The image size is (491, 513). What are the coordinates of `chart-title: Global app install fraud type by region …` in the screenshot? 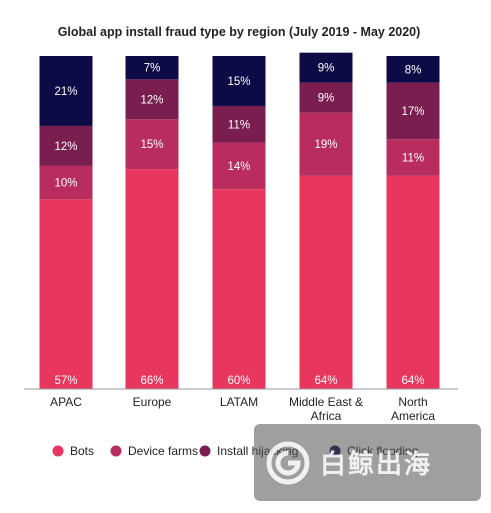 It's located at (239, 32).